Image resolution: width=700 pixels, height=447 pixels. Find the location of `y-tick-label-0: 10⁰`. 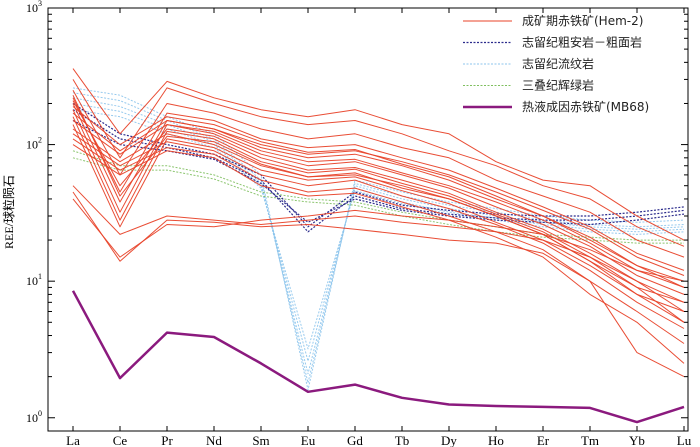

y-tick-label-0: 10⁰ is located at coordinates (34, 417).